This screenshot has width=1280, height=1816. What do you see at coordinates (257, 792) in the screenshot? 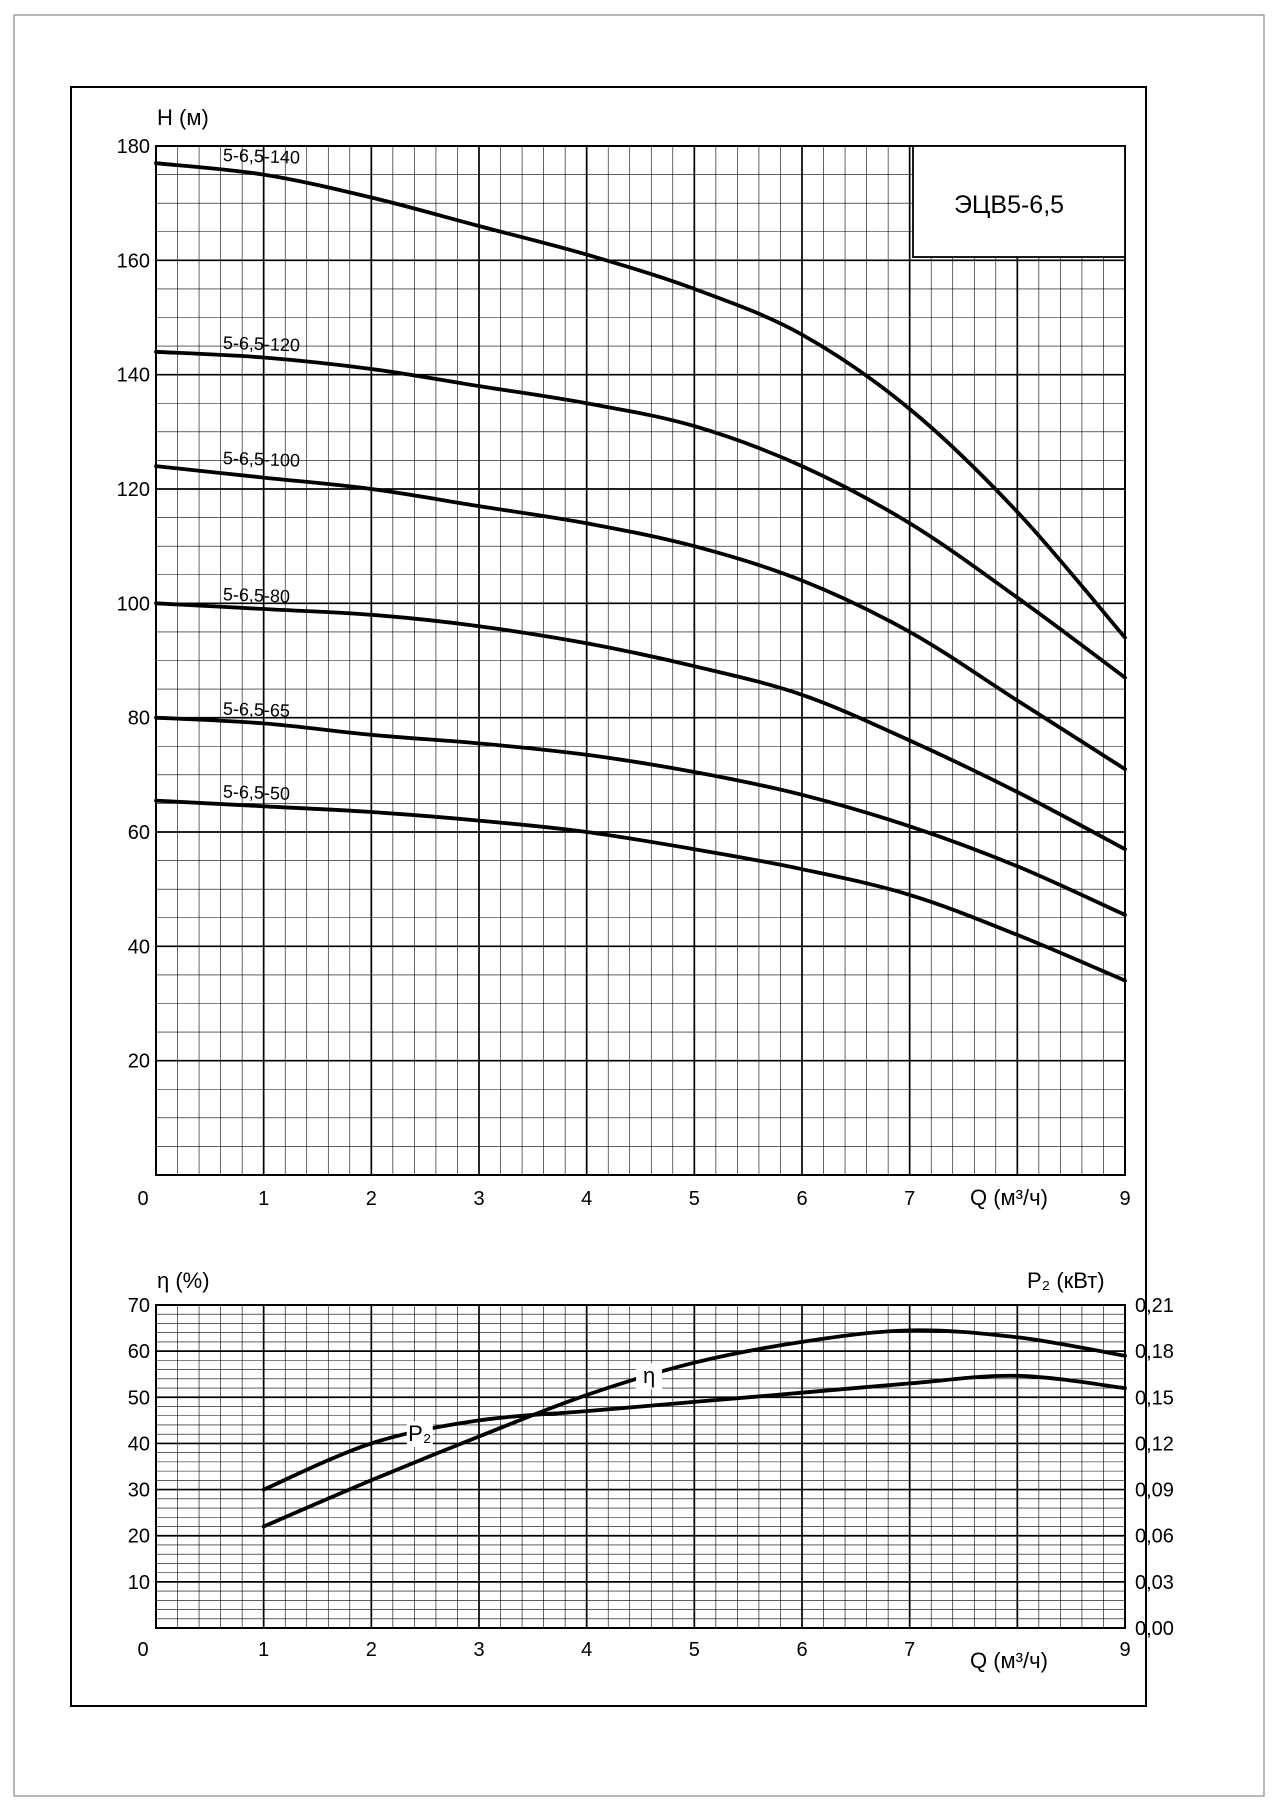
I see `curve-label: 5-6,5-50` at bounding box center [257, 792].